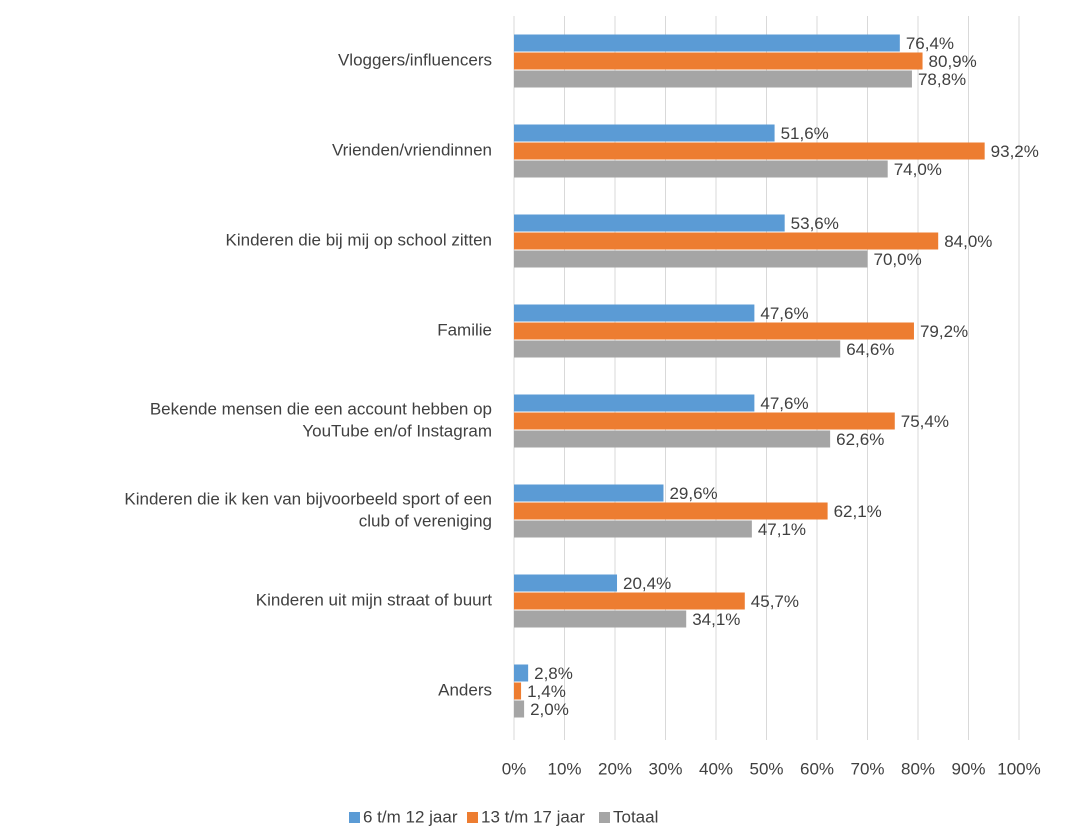 This screenshot has width=1066, height=828. What do you see at coordinates (553, 673) in the screenshot?
I see `value-label: 2,8%` at bounding box center [553, 673].